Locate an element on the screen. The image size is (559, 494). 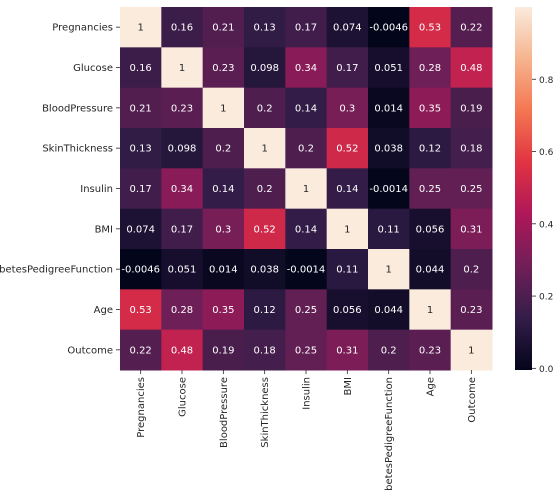
cell-value-label: 0.19 is located at coordinates (471, 108).